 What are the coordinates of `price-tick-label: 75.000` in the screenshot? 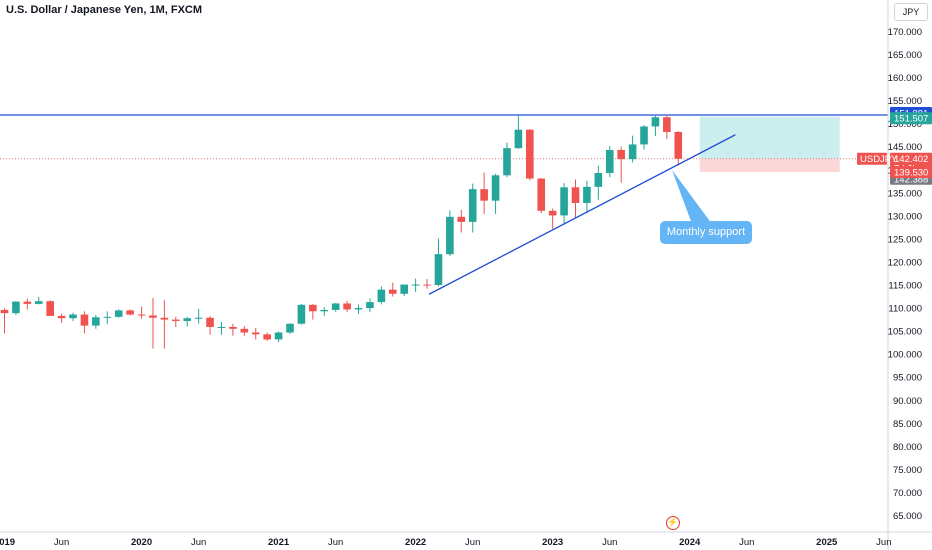 It's located at (907, 470).